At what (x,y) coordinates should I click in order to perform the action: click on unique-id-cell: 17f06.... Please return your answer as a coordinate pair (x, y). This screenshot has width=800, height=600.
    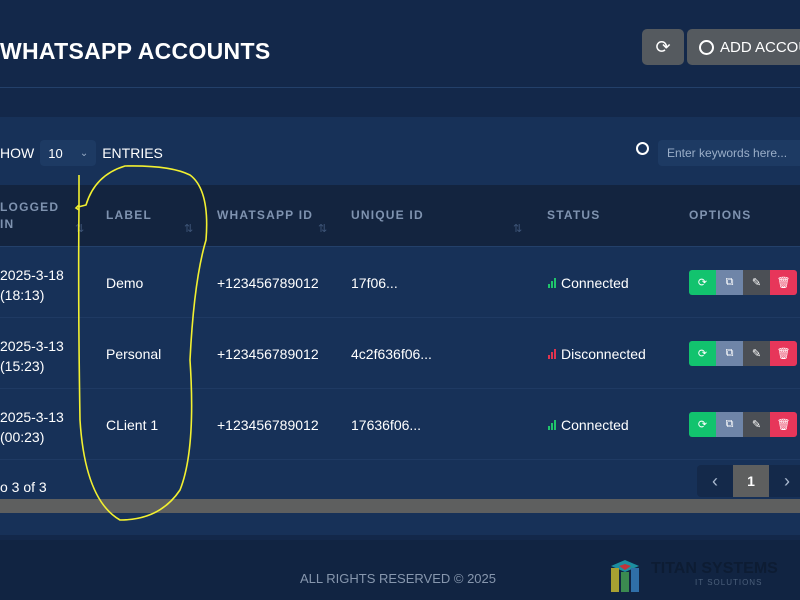
    Looking at the image, I should click on (374, 283).